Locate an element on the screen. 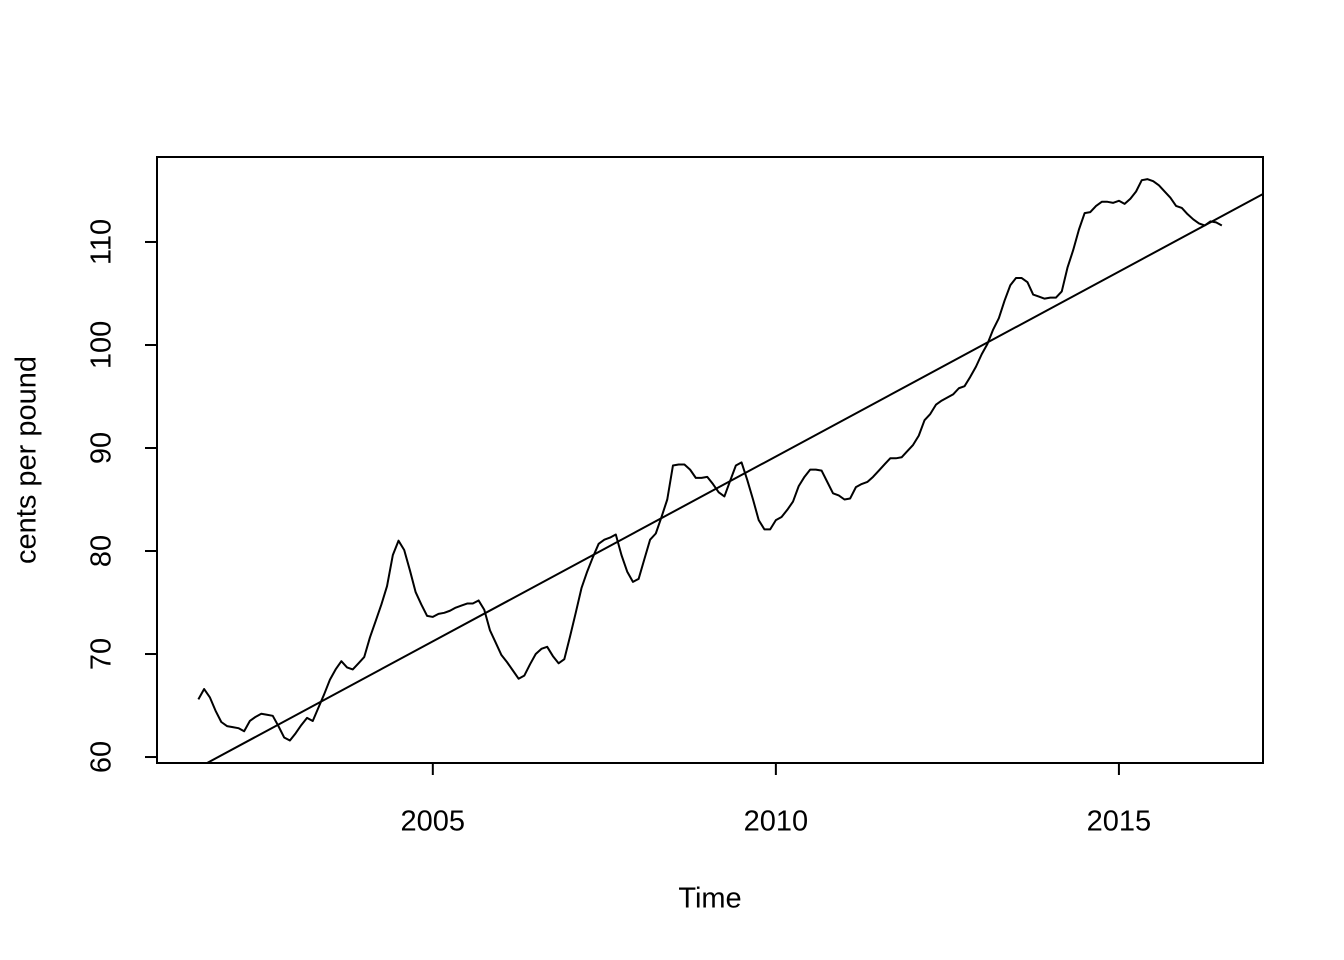 The height and width of the screenshot is (960, 1344). y-tick-label: 110 is located at coordinates (102, 242).